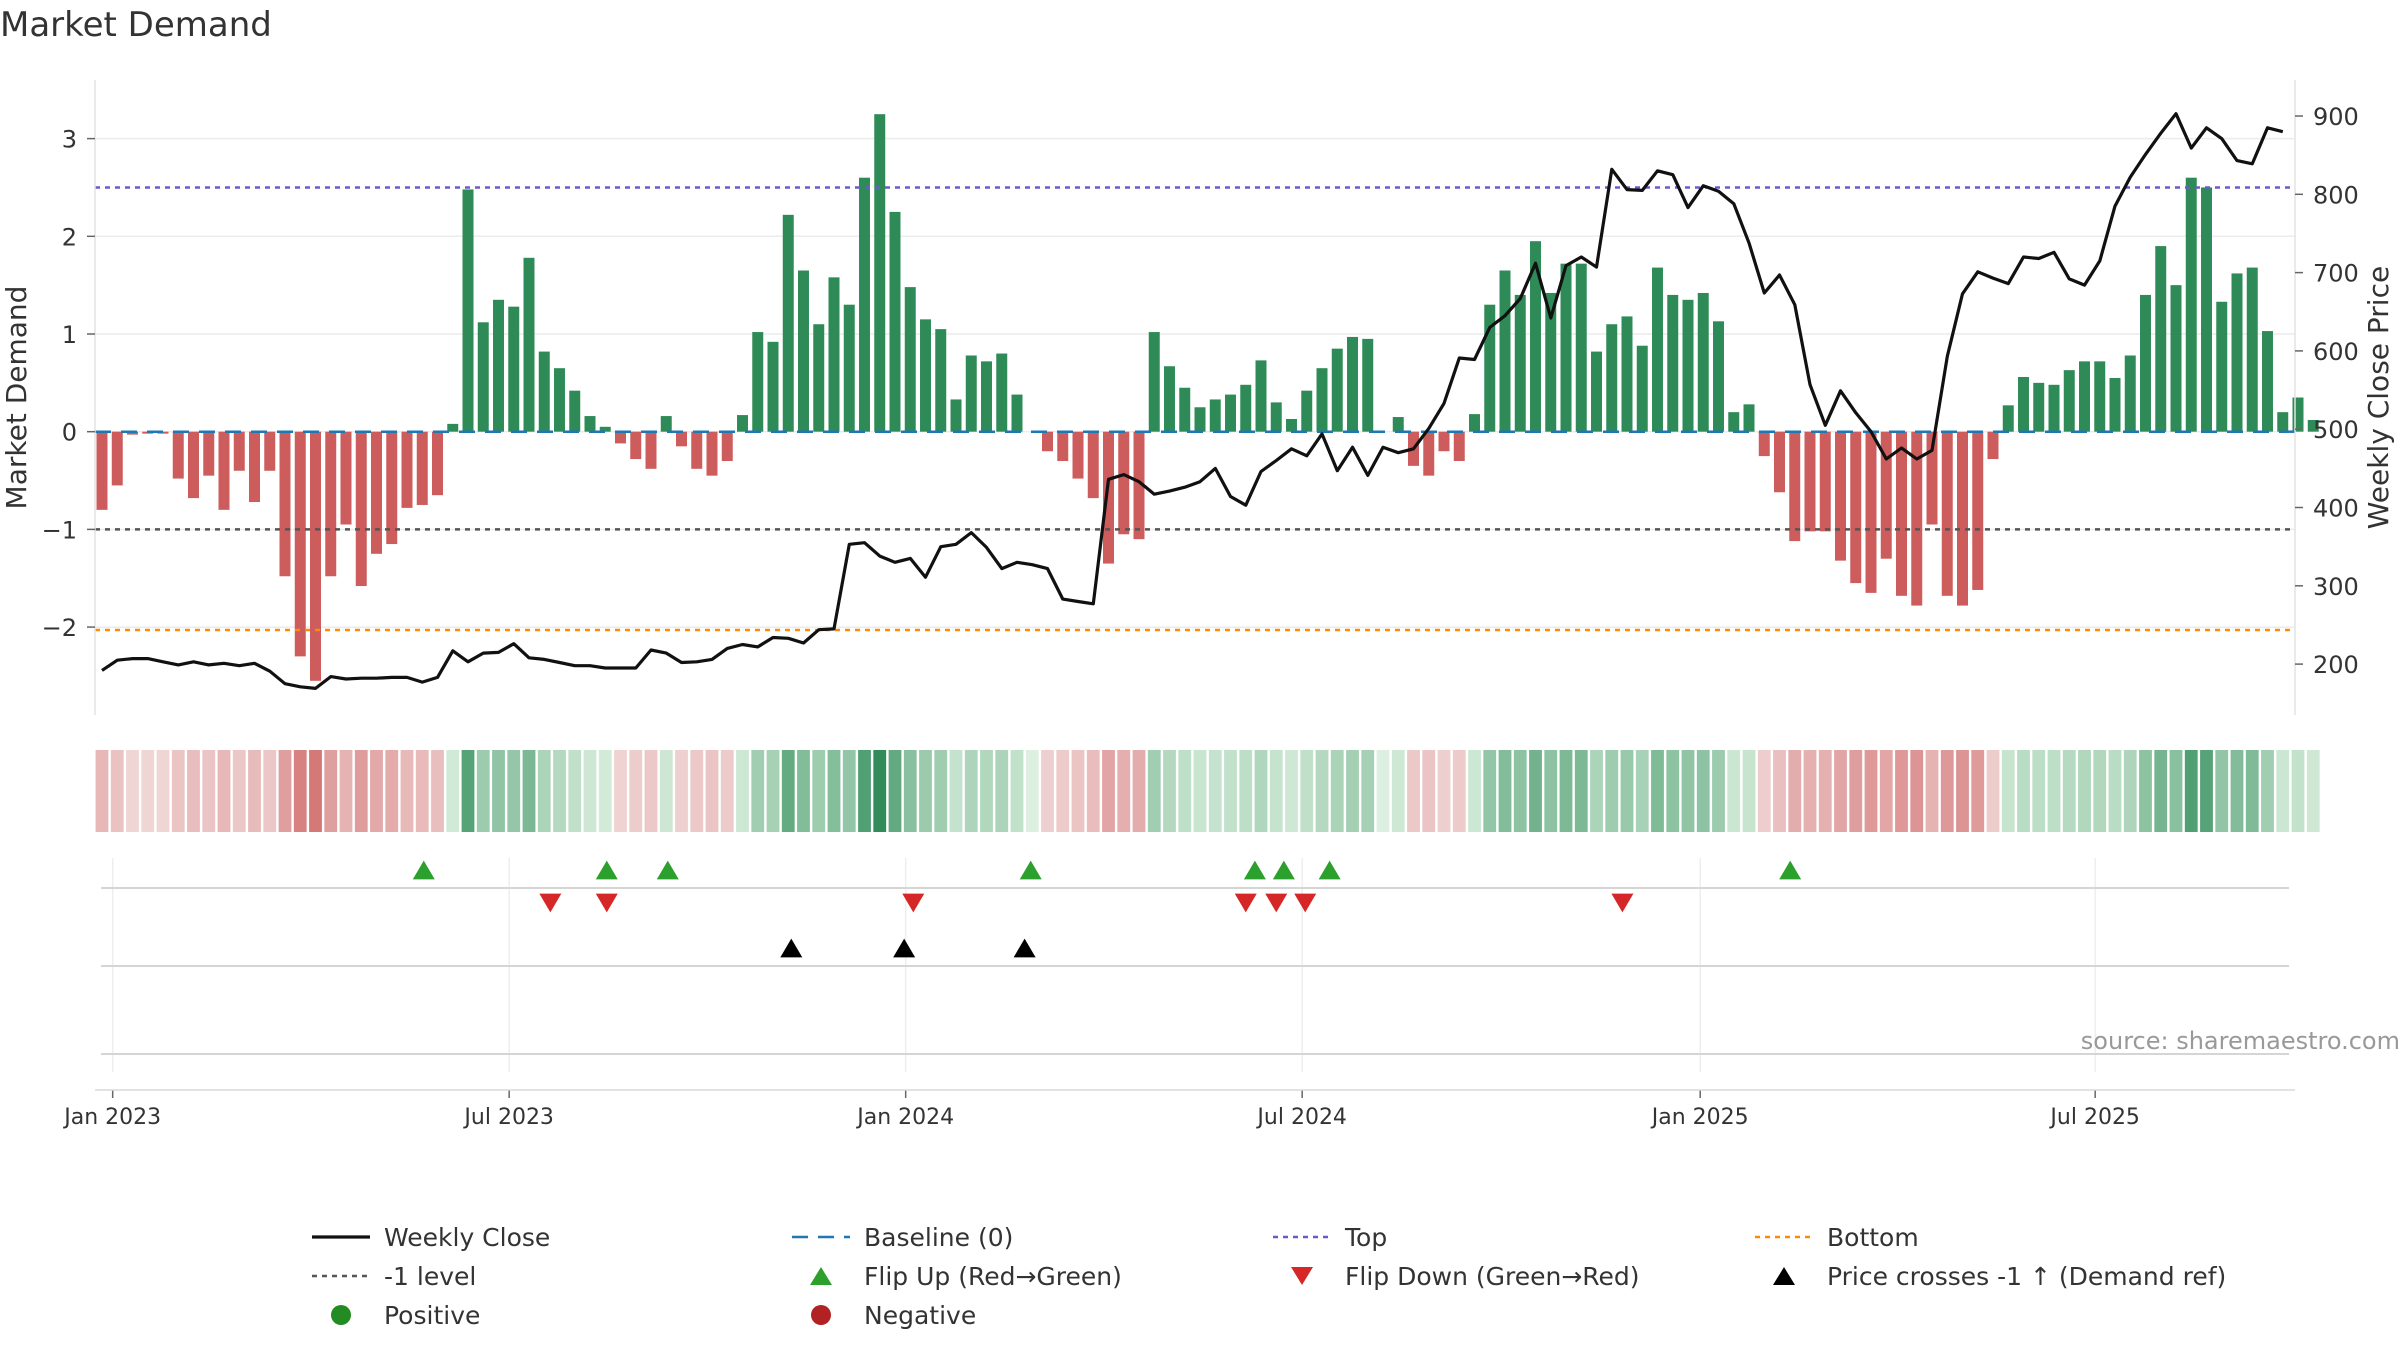 The height and width of the screenshot is (1350, 2400). Describe the element at coordinates (1465, 1276) in the screenshot. I see `legend-item-flipdown: Flip Down (Green→Red)` at that location.